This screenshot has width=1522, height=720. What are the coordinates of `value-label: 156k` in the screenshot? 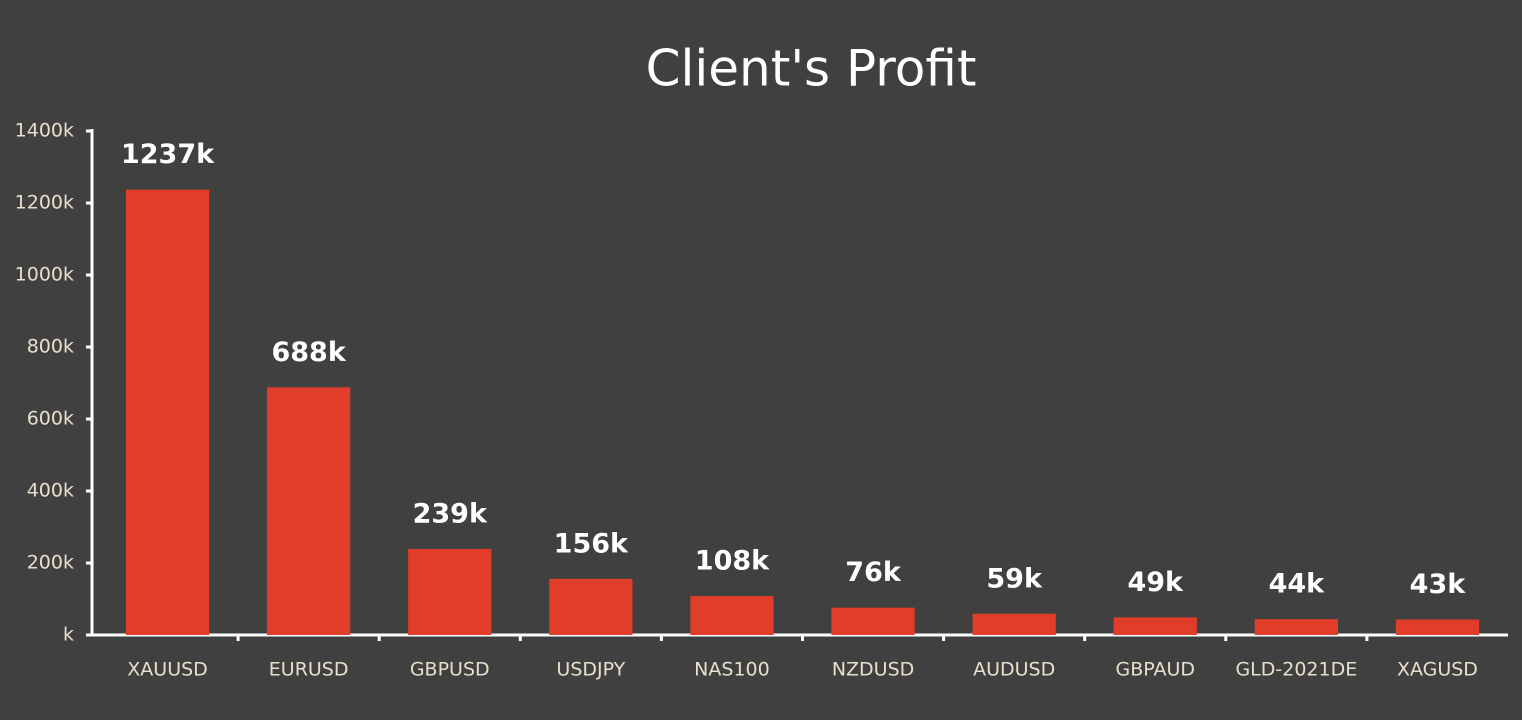 It's located at (591, 543).